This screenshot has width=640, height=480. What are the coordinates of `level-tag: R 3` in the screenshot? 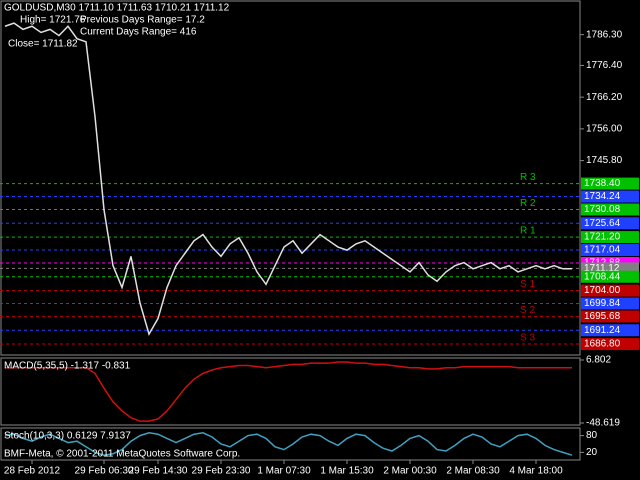 It's located at (528, 177).